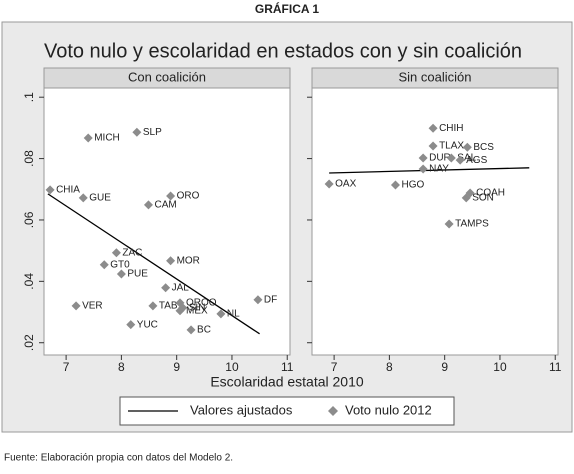 The image size is (574, 474). I want to click on point-label: QROO, so click(201, 302).